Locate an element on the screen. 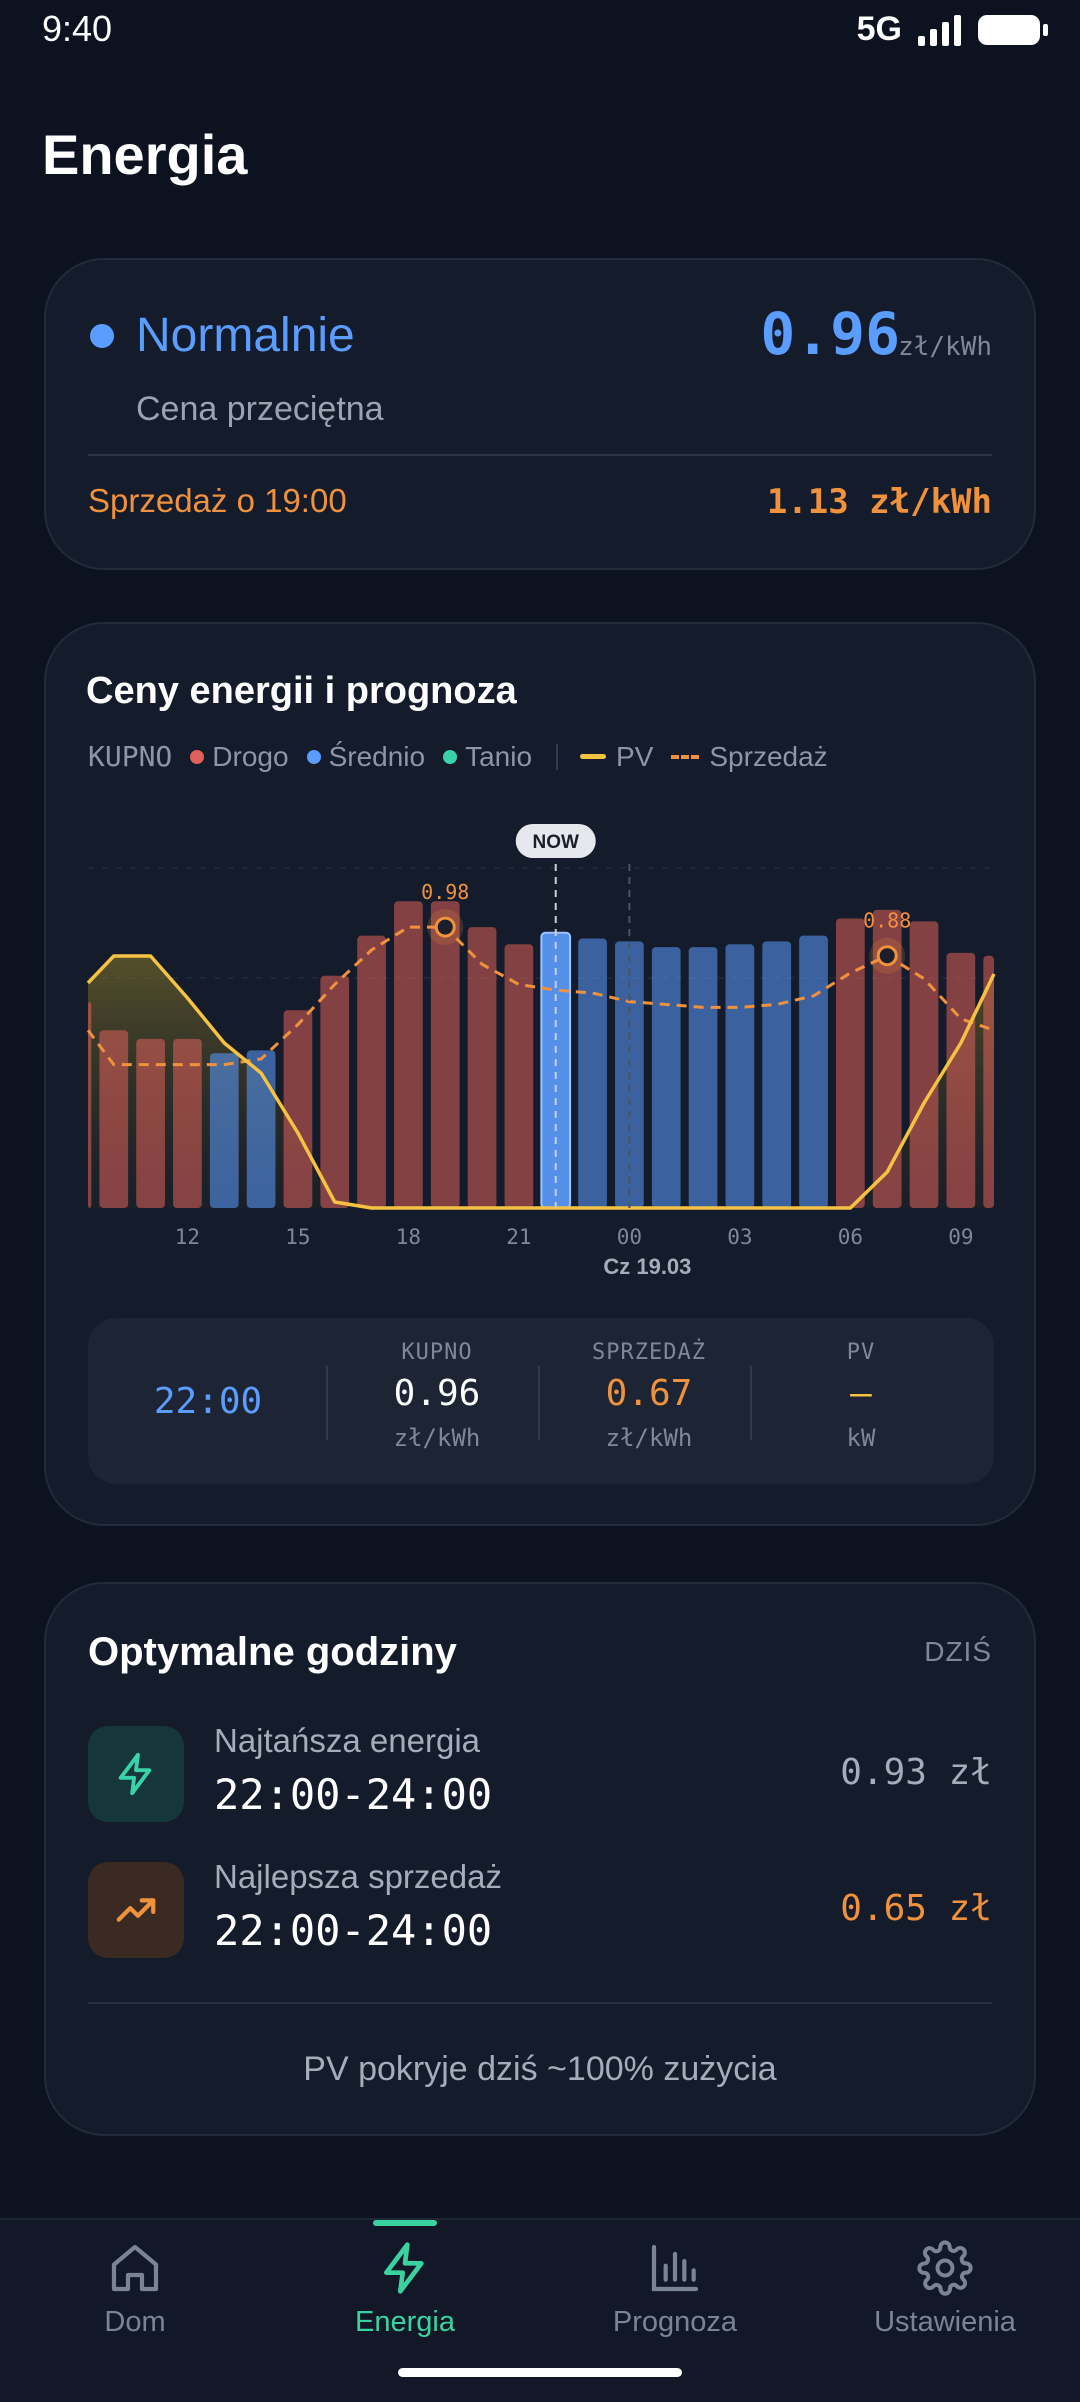 The height and width of the screenshot is (2402, 1080). legend-cheap-label: Tanio is located at coordinates (499, 756).